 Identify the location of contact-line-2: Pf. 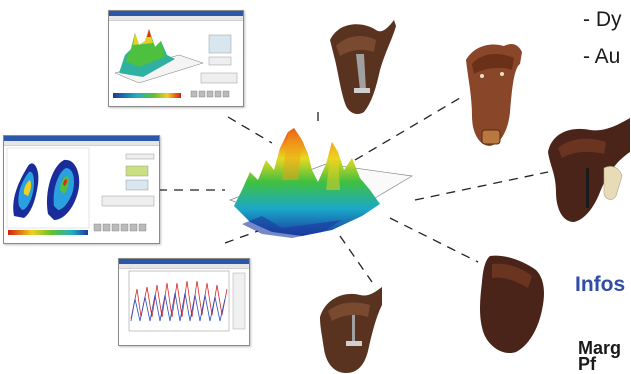
(587, 364).